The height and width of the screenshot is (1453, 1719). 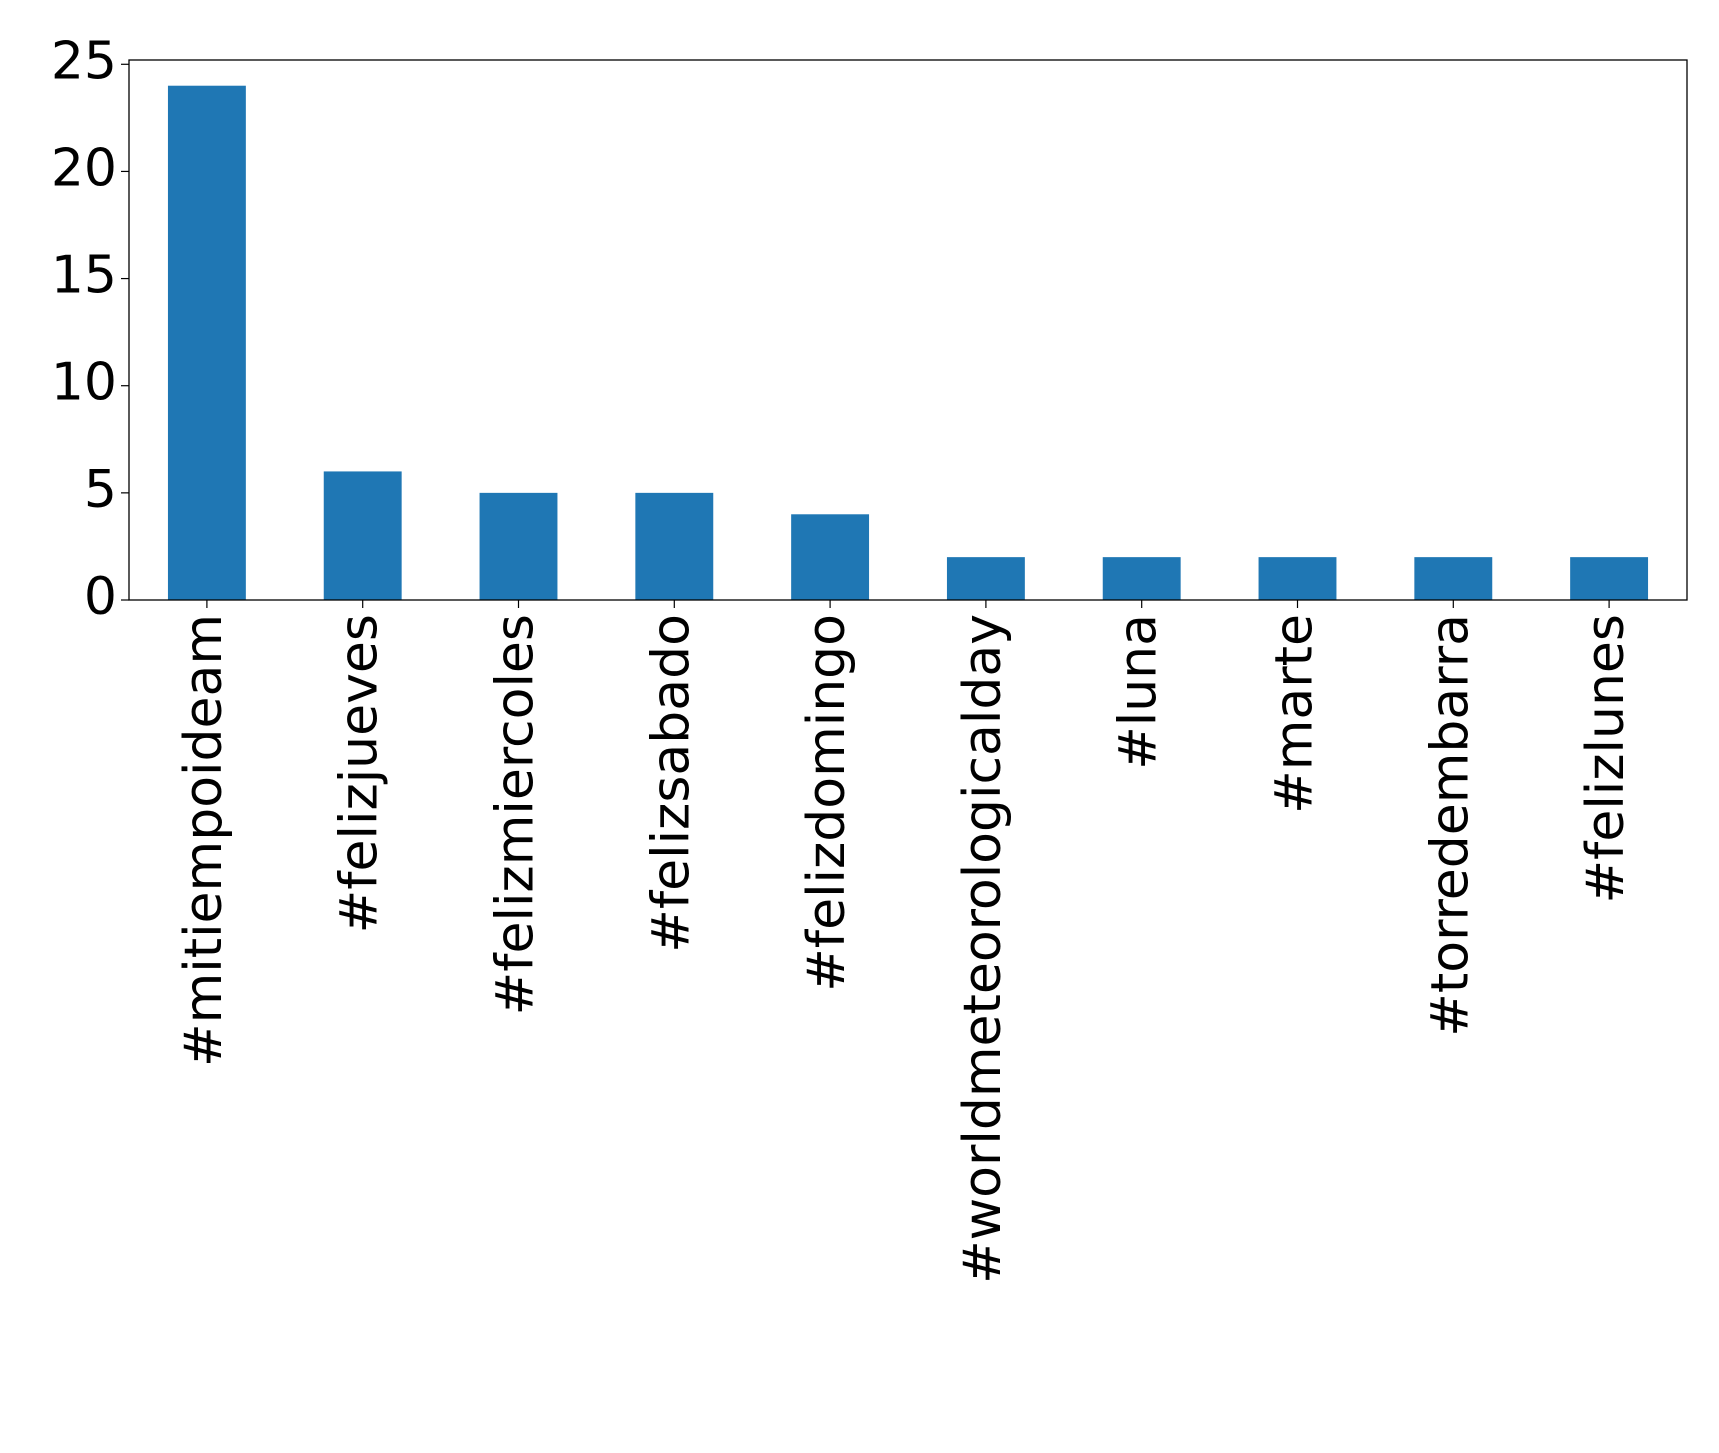 I want to click on y-tick-label: 25, so click(x=84, y=61).